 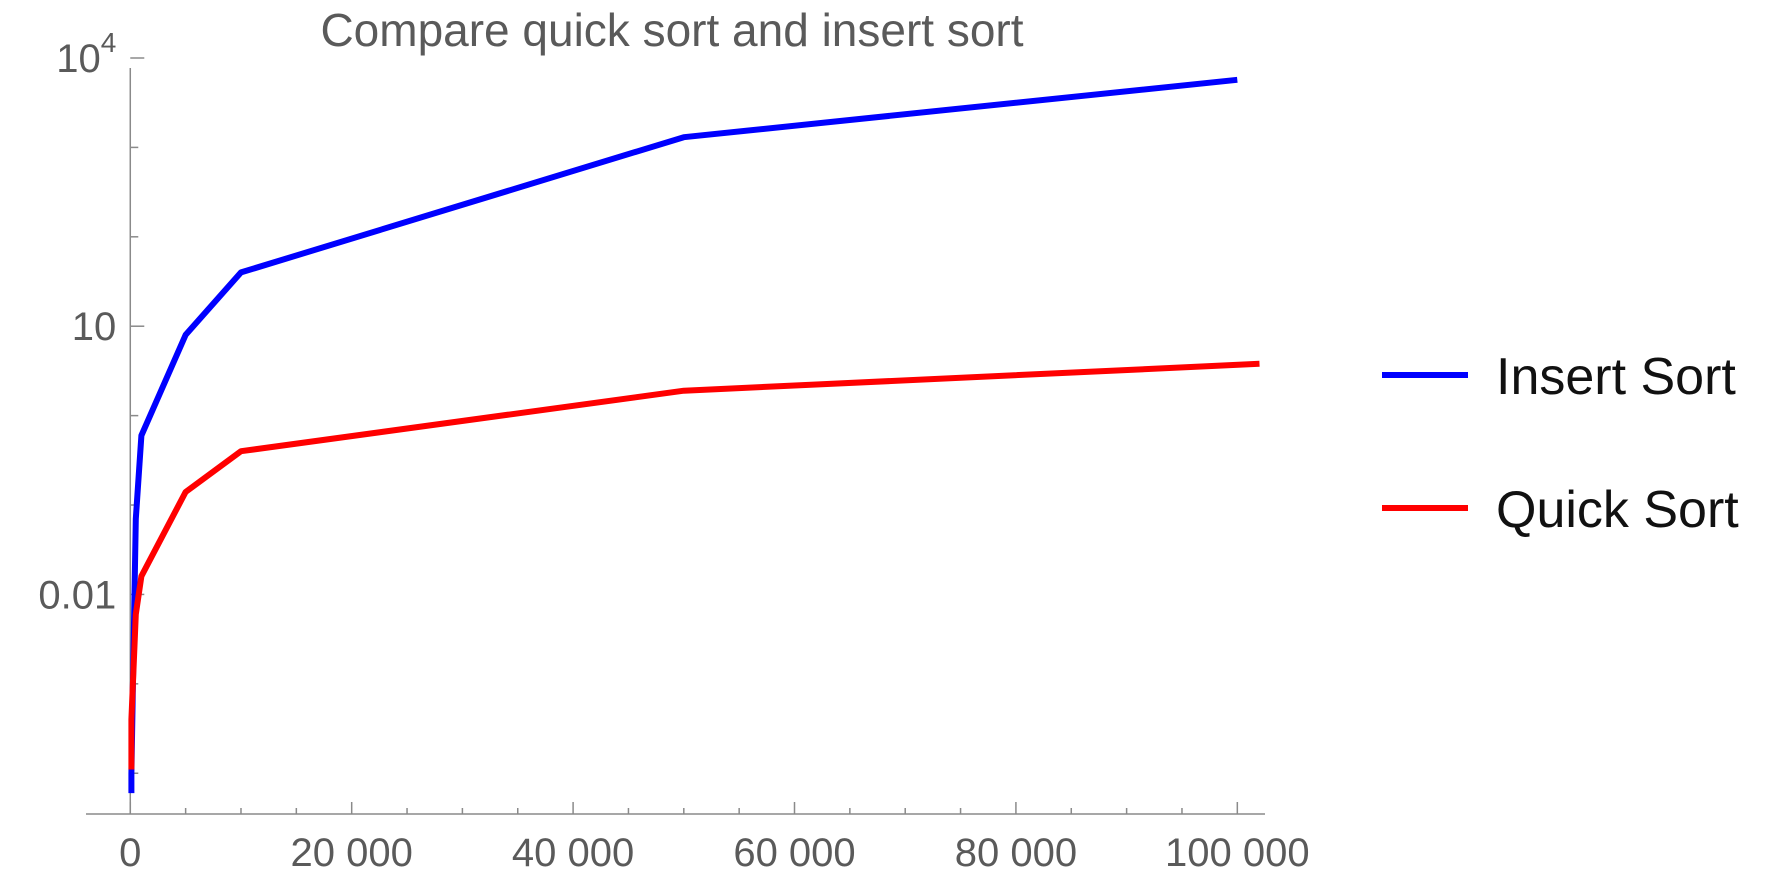 What do you see at coordinates (1616, 377) in the screenshot?
I see `legend-label-insert-sort: Insert Sort` at bounding box center [1616, 377].